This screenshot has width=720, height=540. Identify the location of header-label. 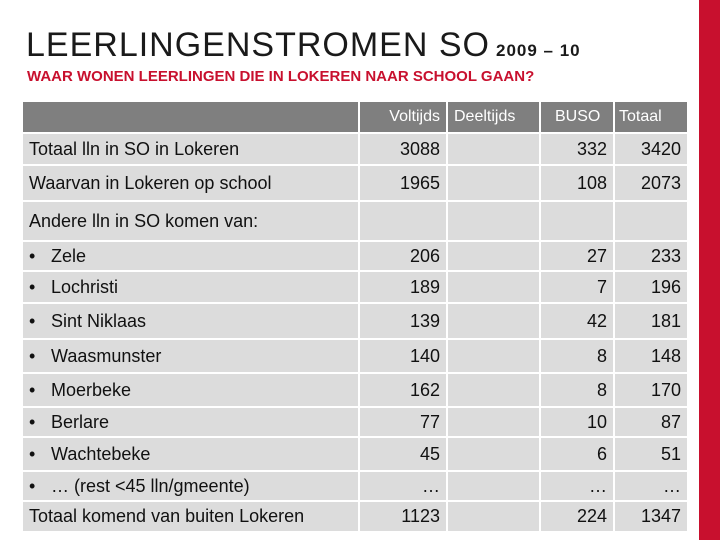
(190, 117).